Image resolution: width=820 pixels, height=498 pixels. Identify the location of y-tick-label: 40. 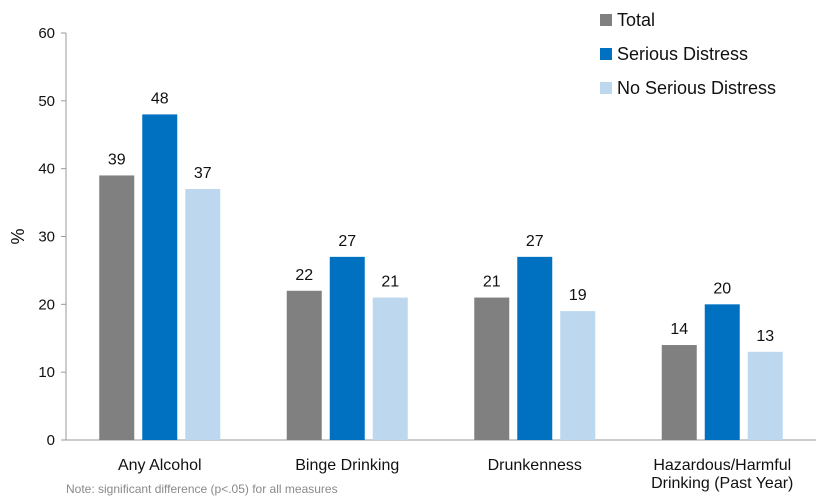
(46, 169).